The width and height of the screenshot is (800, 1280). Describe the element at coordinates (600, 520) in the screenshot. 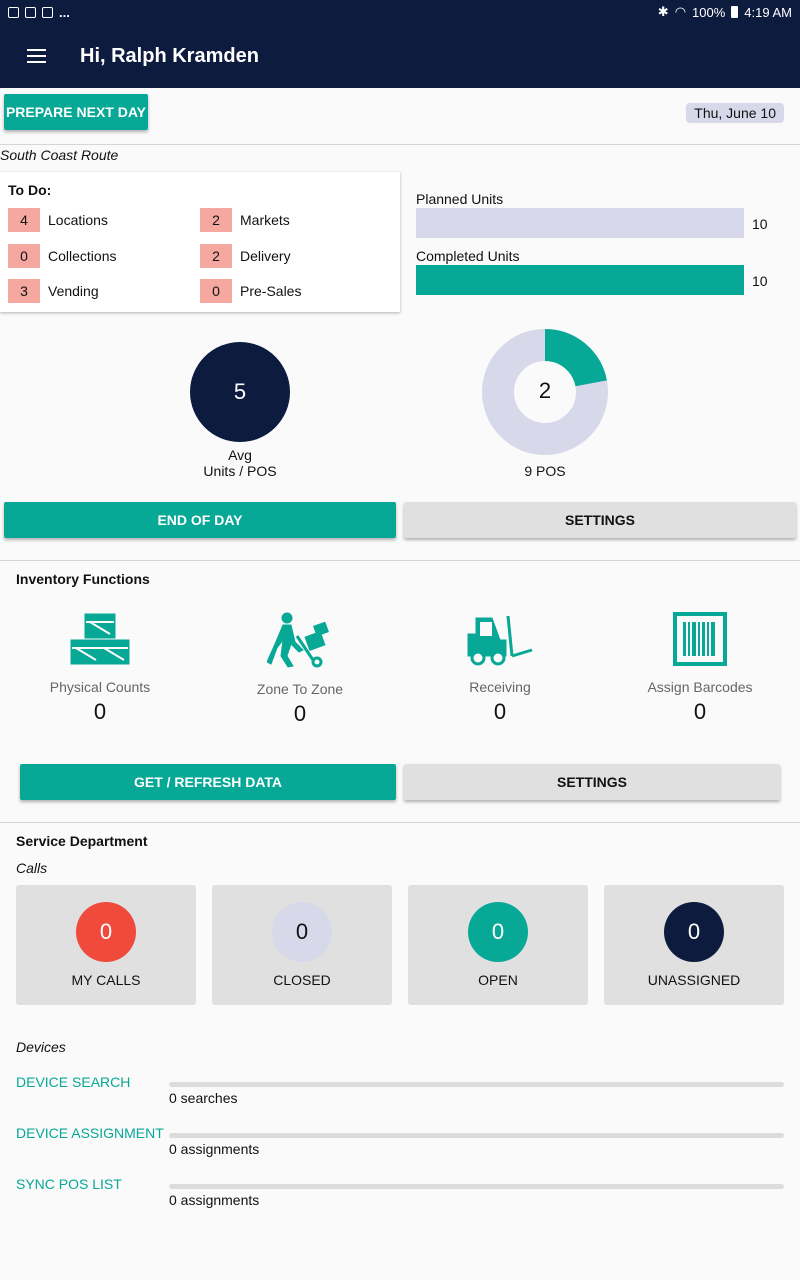

I see `route-settings-button: SETTINGS` at that location.